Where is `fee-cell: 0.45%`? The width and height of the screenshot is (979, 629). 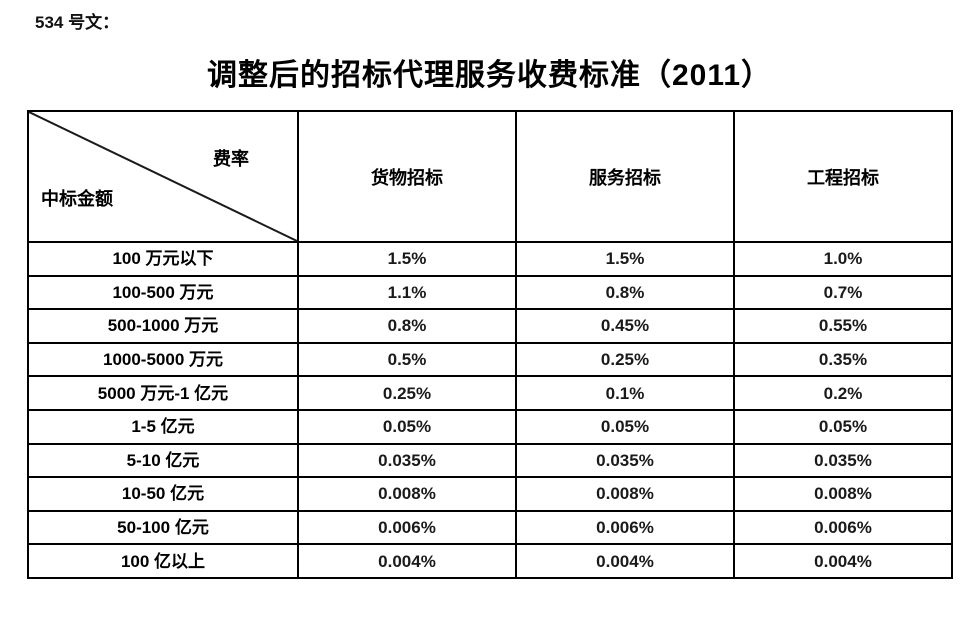 fee-cell: 0.45% is located at coordinates (625, 326).